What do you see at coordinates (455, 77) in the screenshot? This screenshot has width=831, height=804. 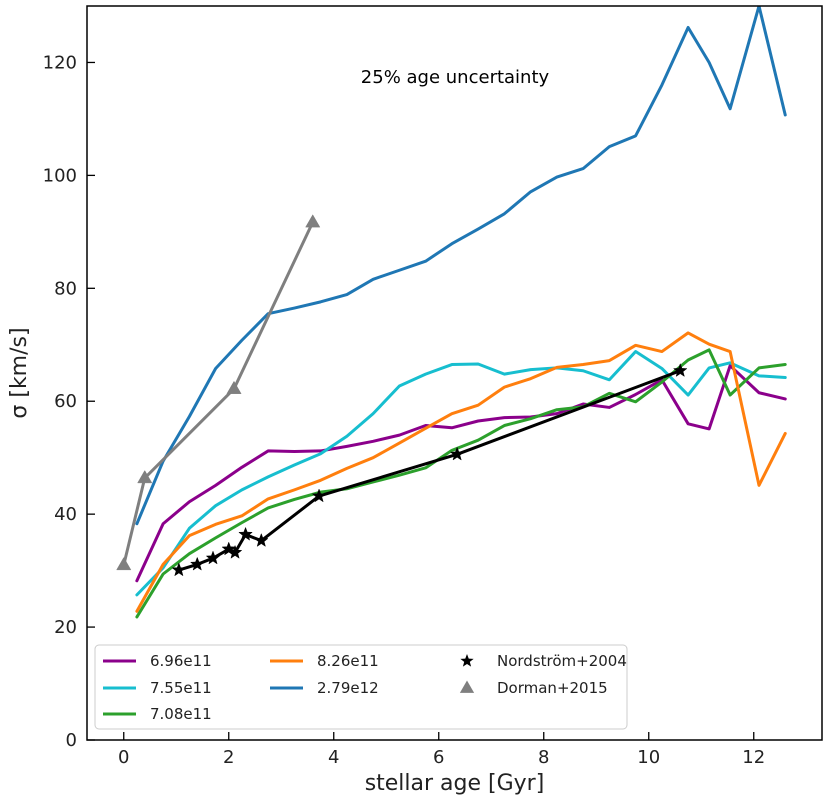 I see `annotation-text: 25% age uncertainty` at bounding box center [455, 77].